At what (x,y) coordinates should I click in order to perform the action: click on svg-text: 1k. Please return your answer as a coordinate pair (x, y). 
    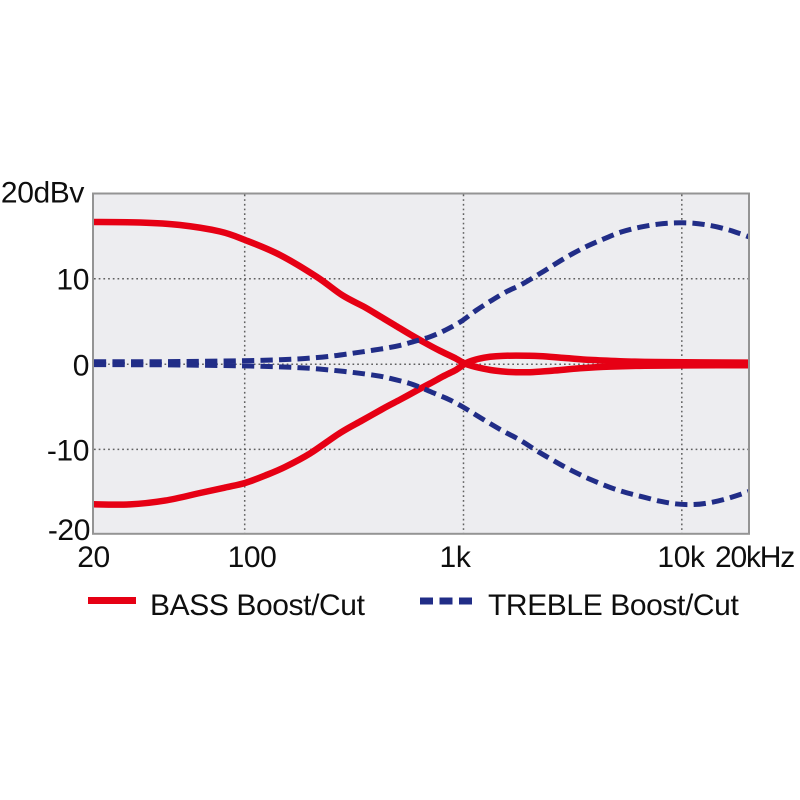
    Looking at the image, I should click on (456, 557).